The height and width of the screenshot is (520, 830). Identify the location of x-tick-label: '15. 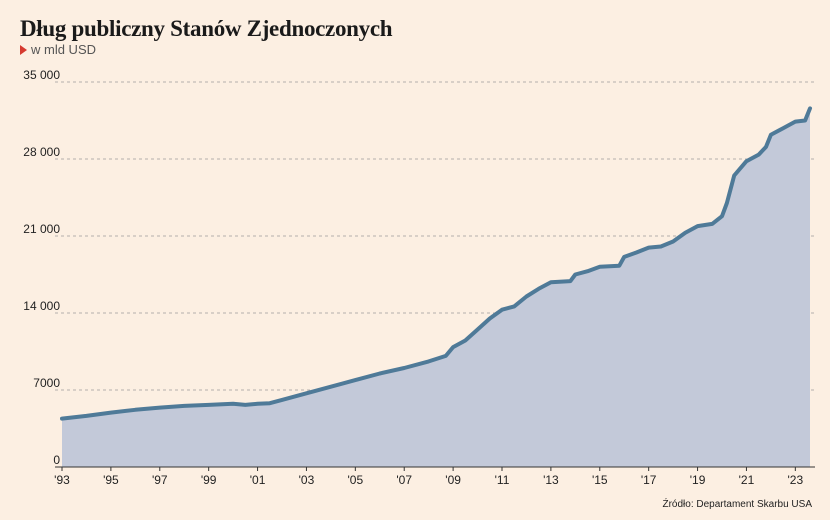
(600, 480).